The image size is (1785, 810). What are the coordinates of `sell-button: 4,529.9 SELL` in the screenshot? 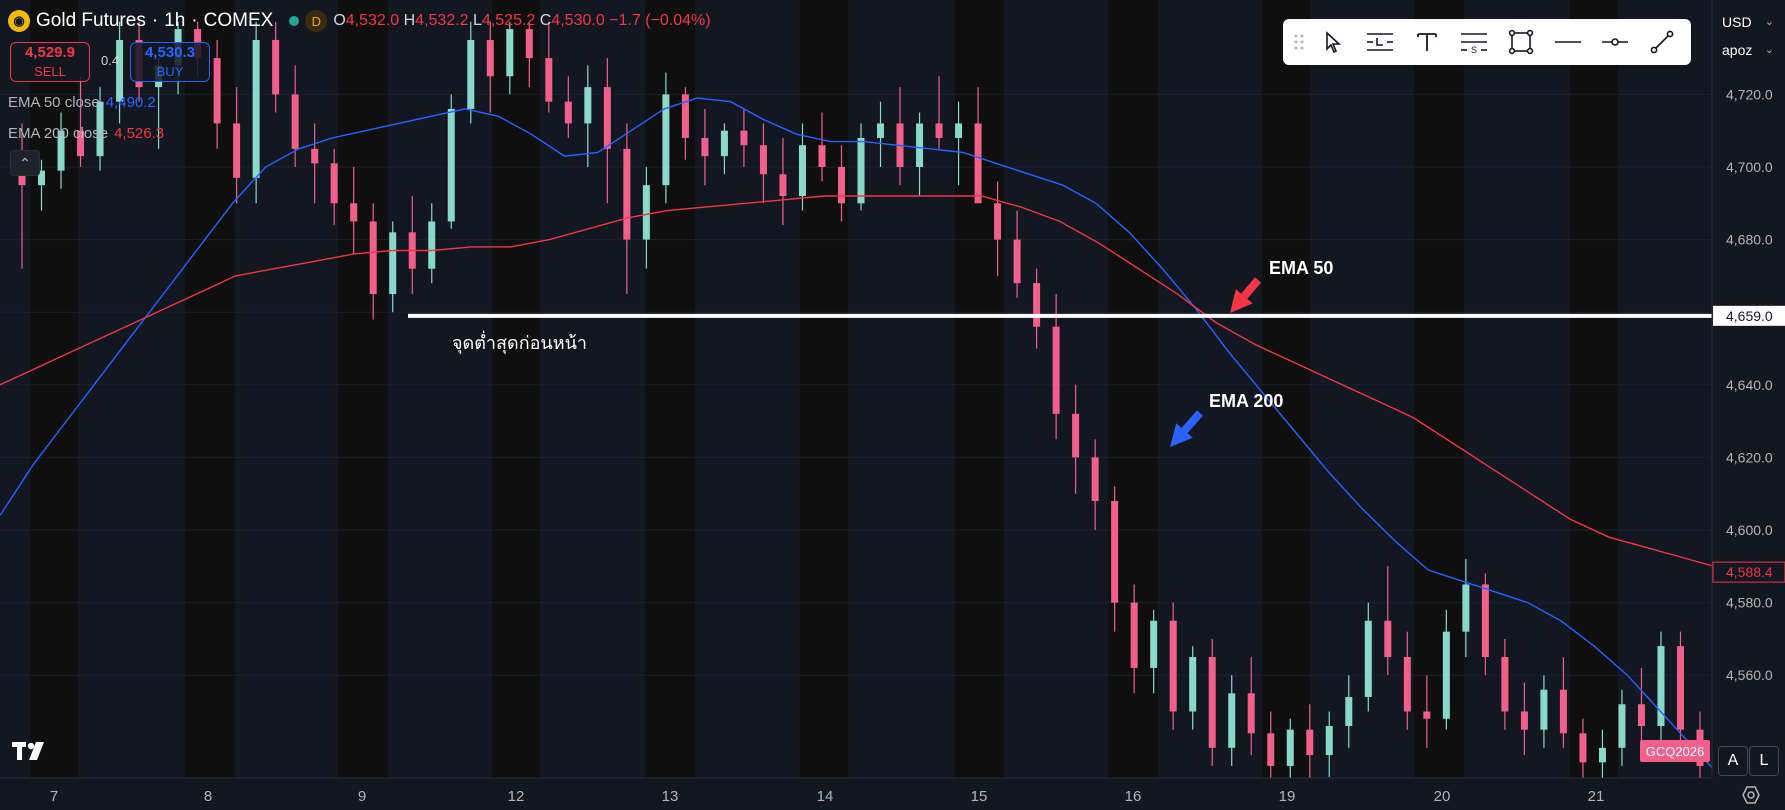 It's located at (50, 62).